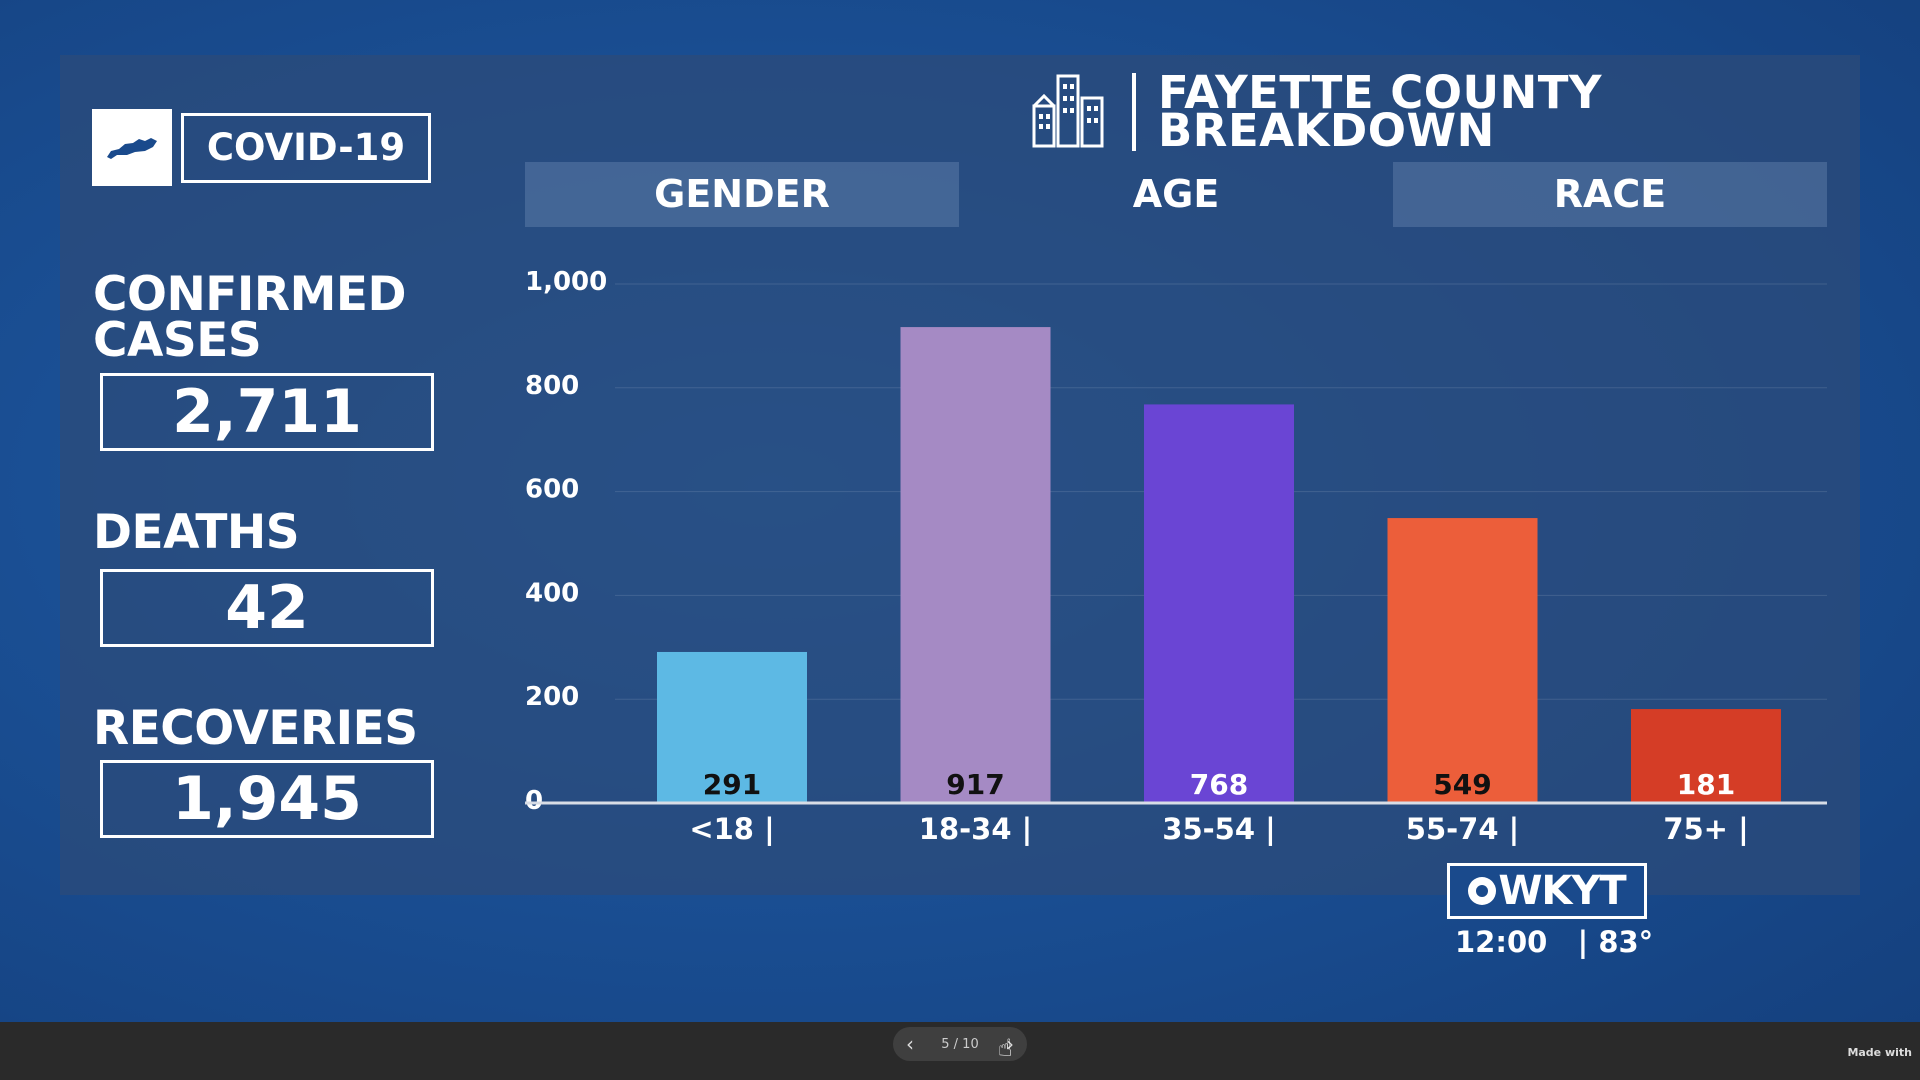  Describe the element at coordinates (552, 697) in the screenshot. I see `y-tick-label: 200` at that location.